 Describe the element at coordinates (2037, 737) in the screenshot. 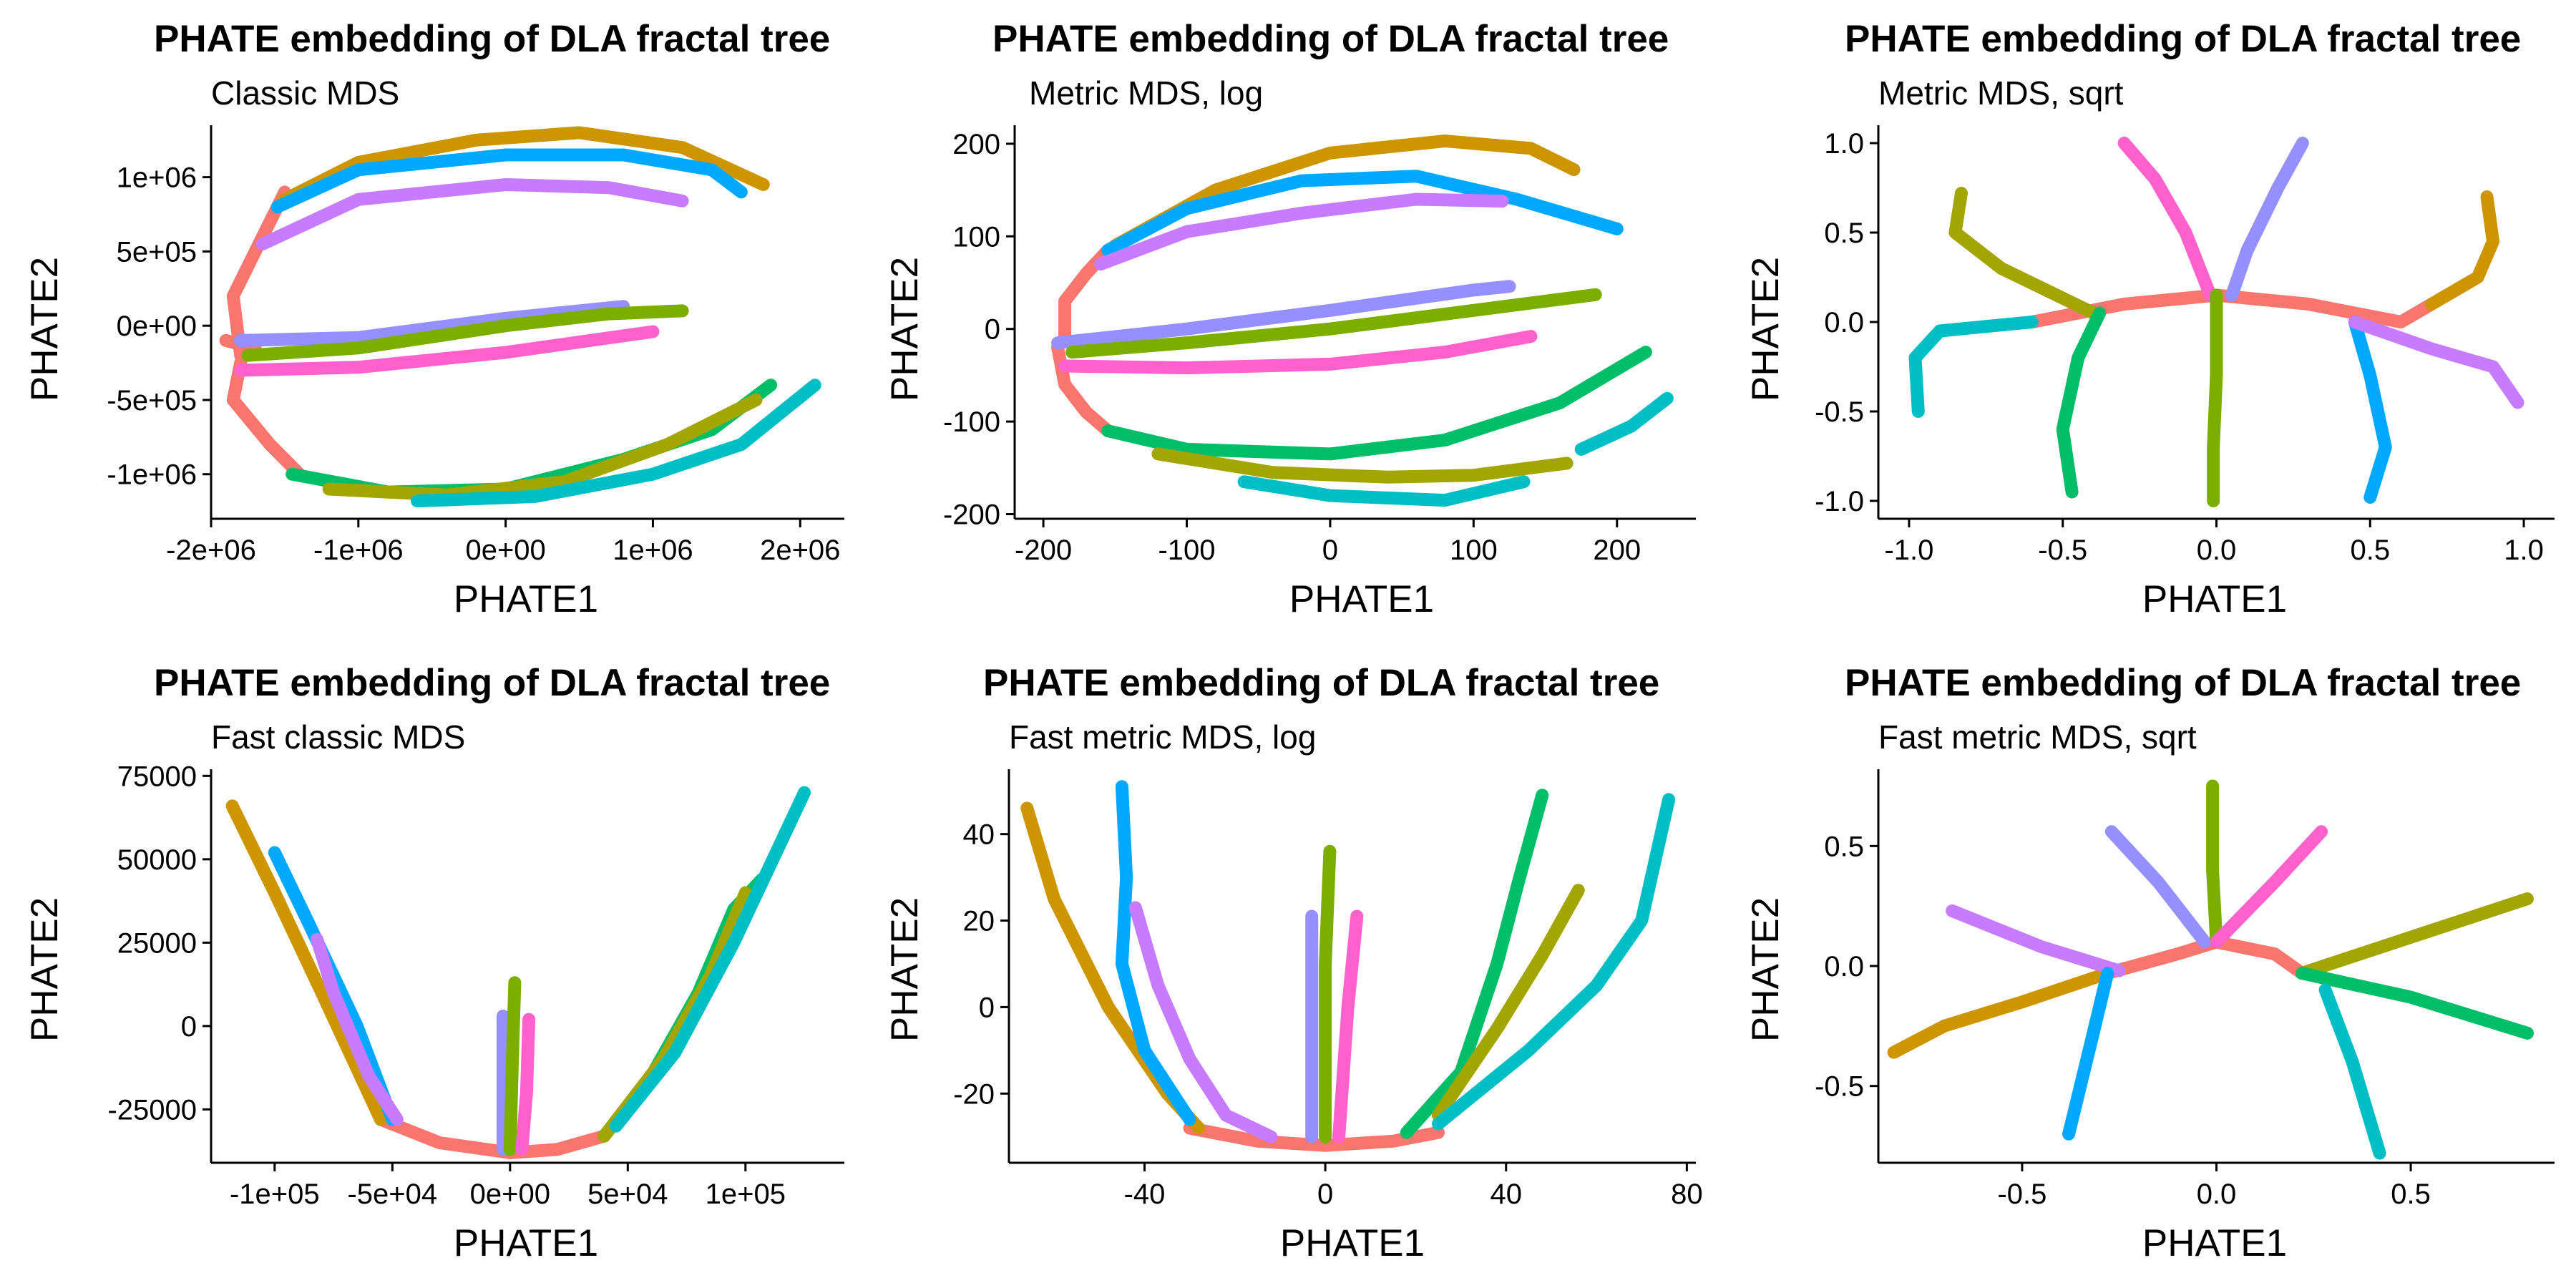

I see `panel-subtitle: Fast metric MDS, sqrt` at that location.